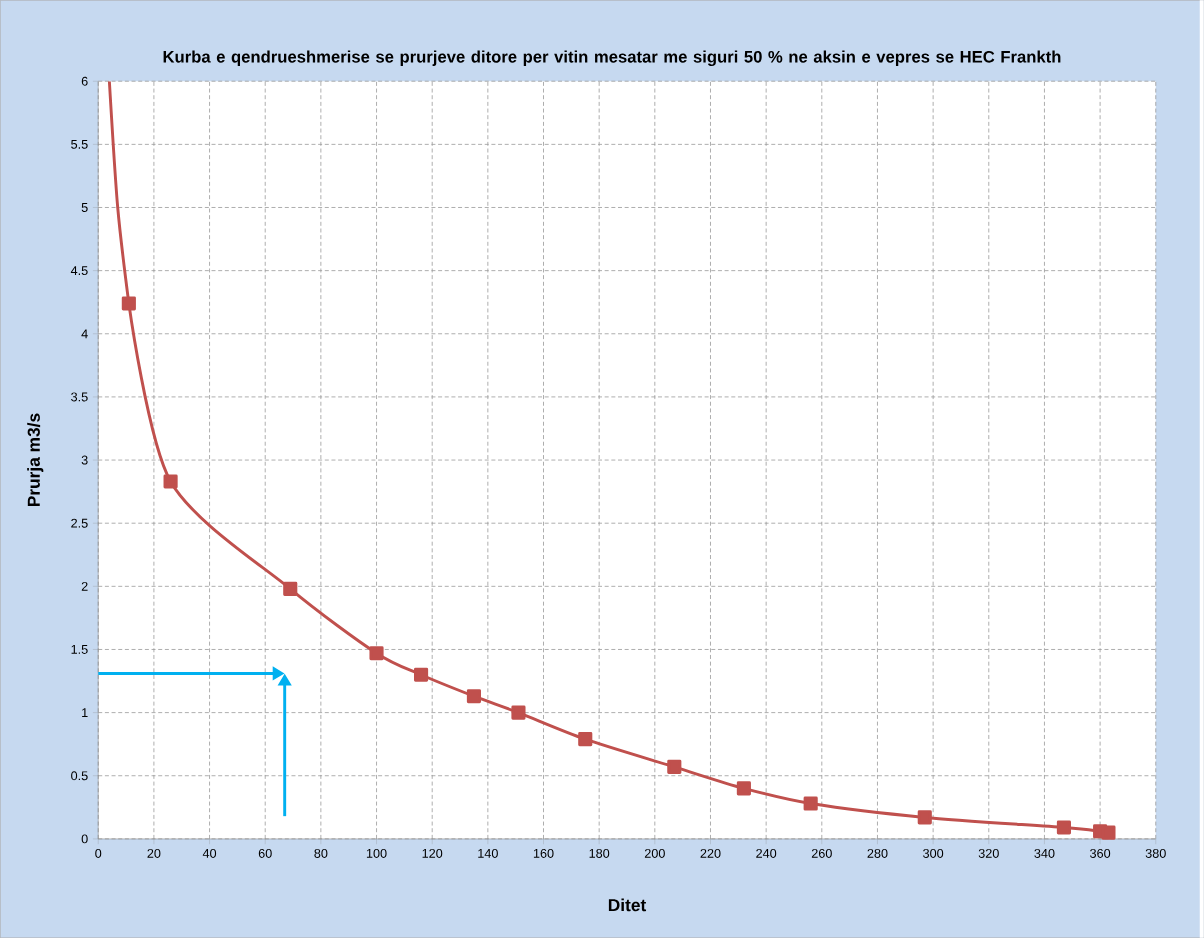  Describe the element at coordinates (321, 853) in the screenshot. I see `x-tick-label: 80` at that location.